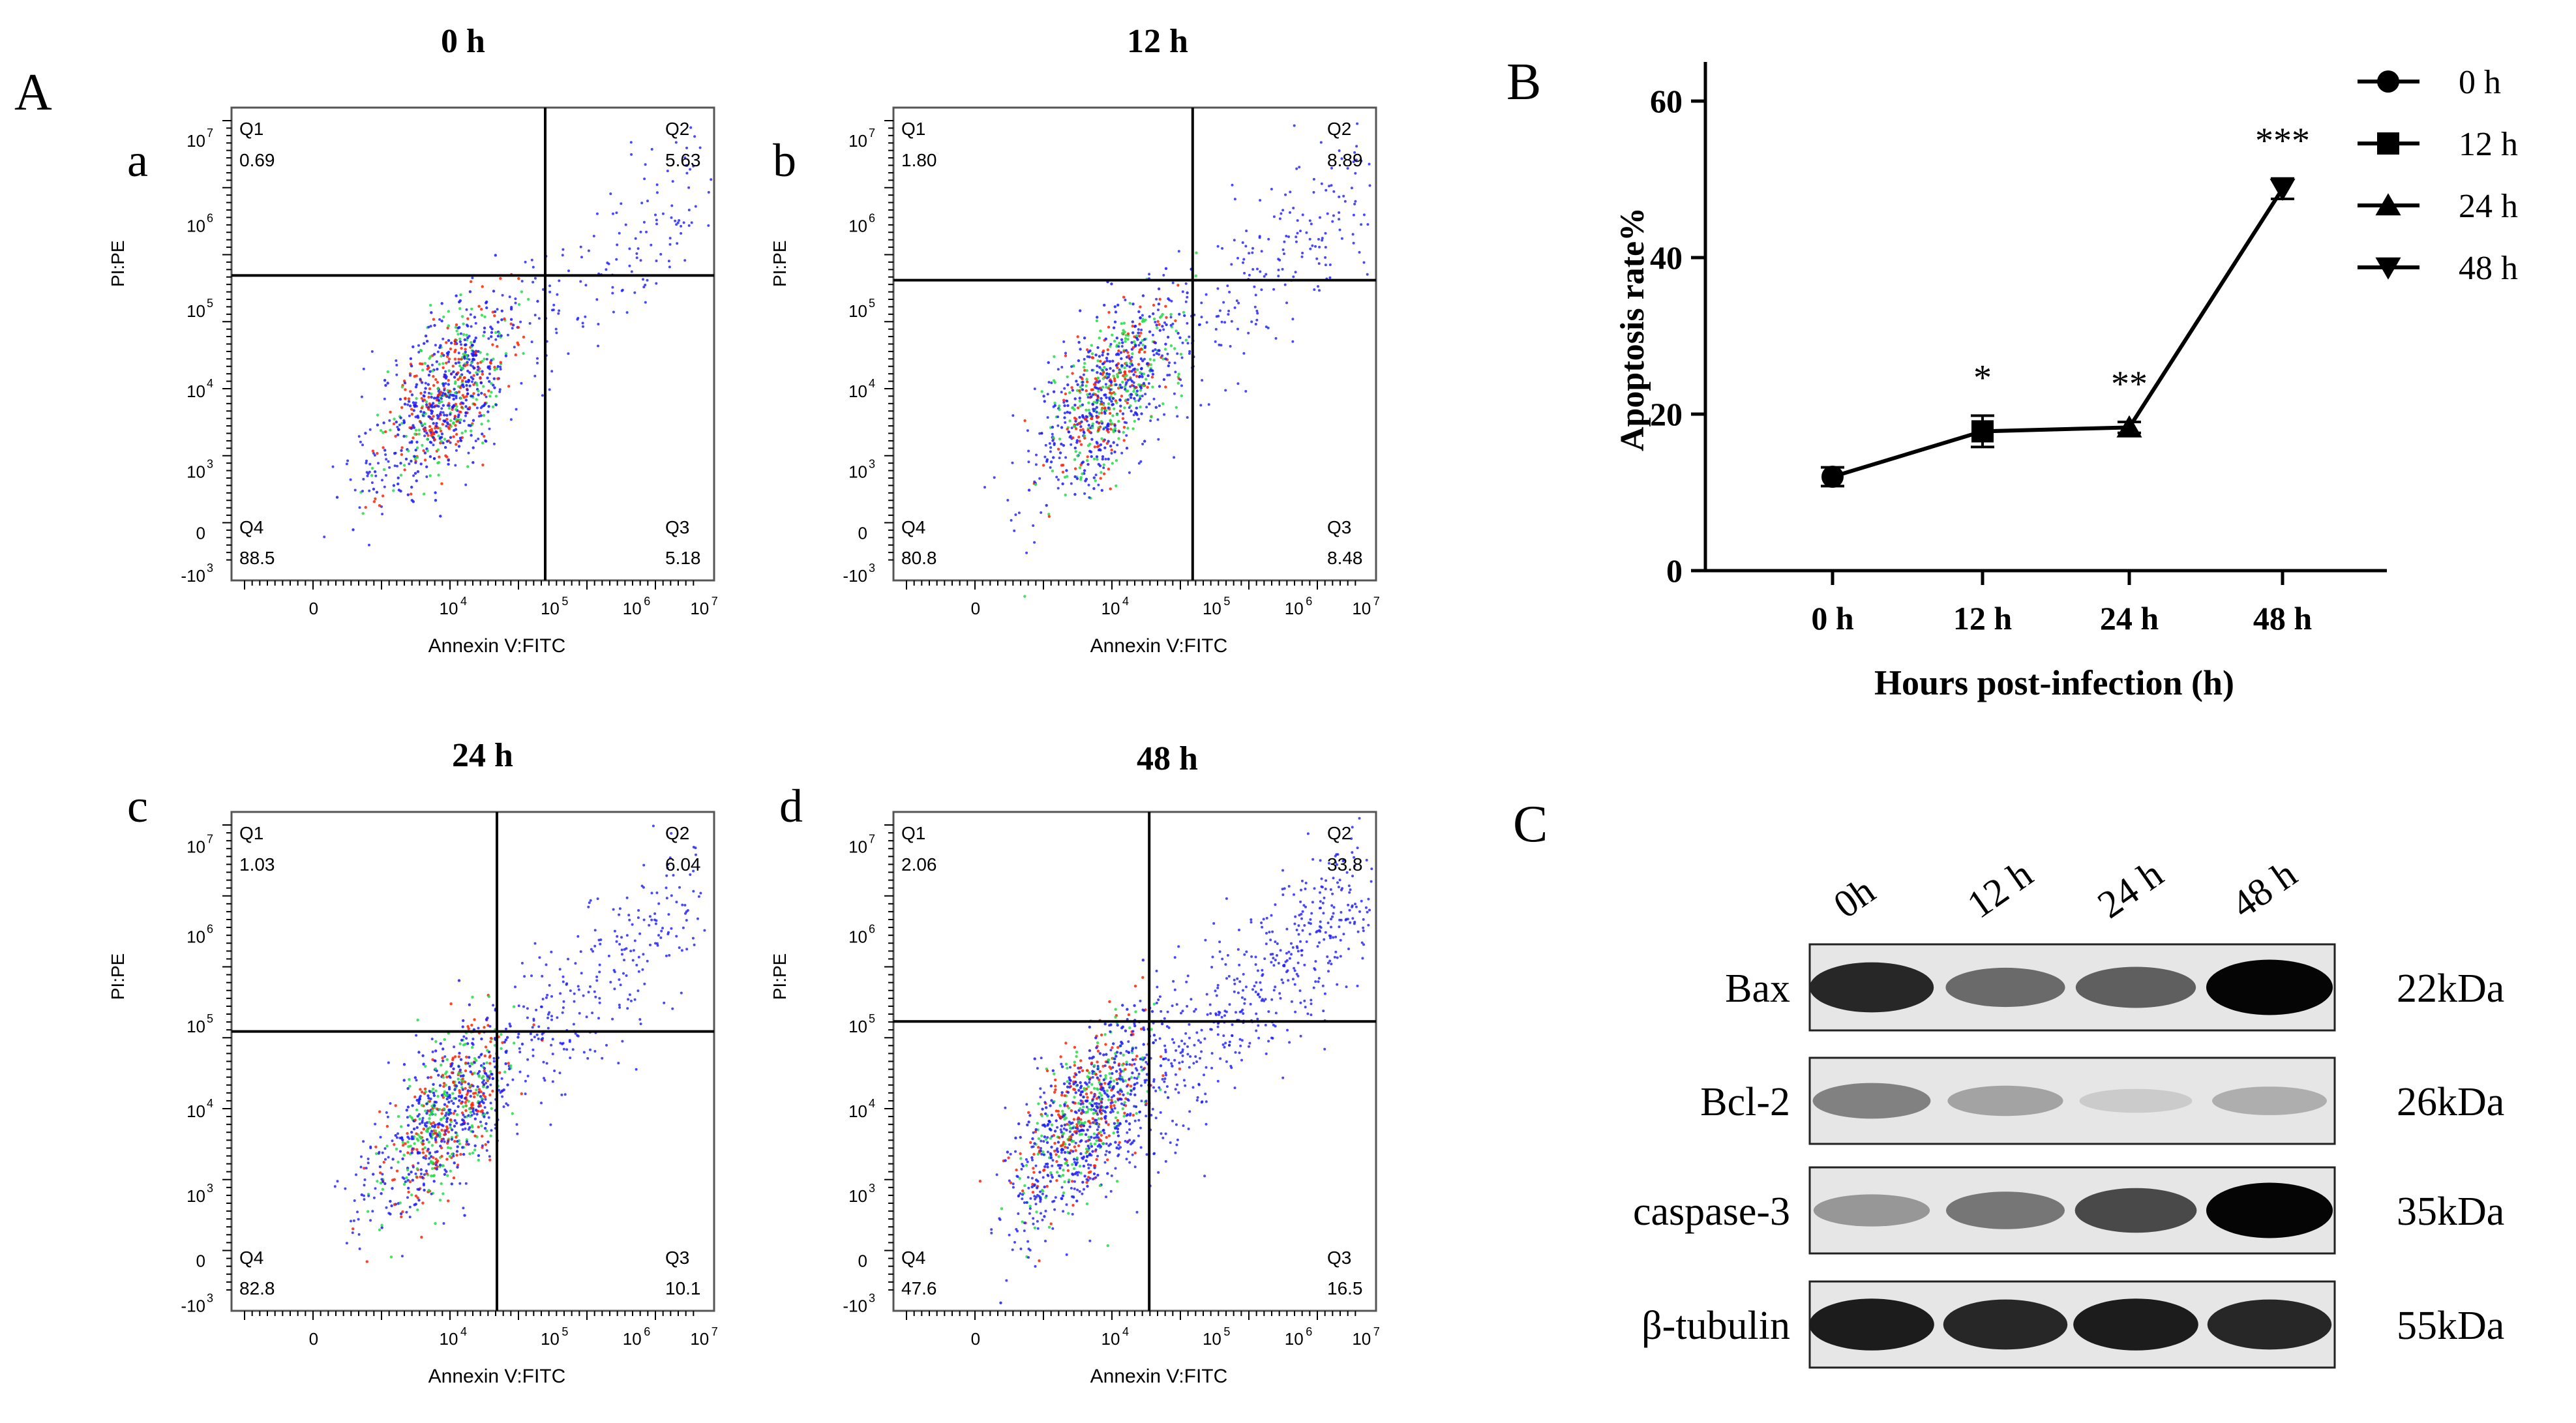  Describe the element at coordinates (118, 263) in the screenshot. I see `flow-y-label: PI:PE` at that location.